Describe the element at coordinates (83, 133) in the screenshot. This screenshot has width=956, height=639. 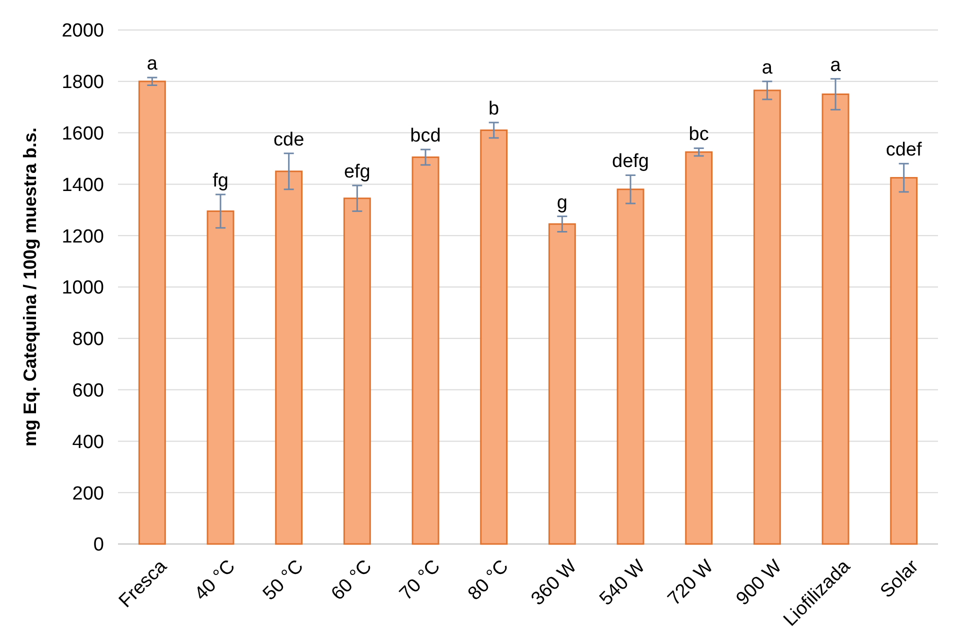
I see `y-tick-label: 1600` at that location.